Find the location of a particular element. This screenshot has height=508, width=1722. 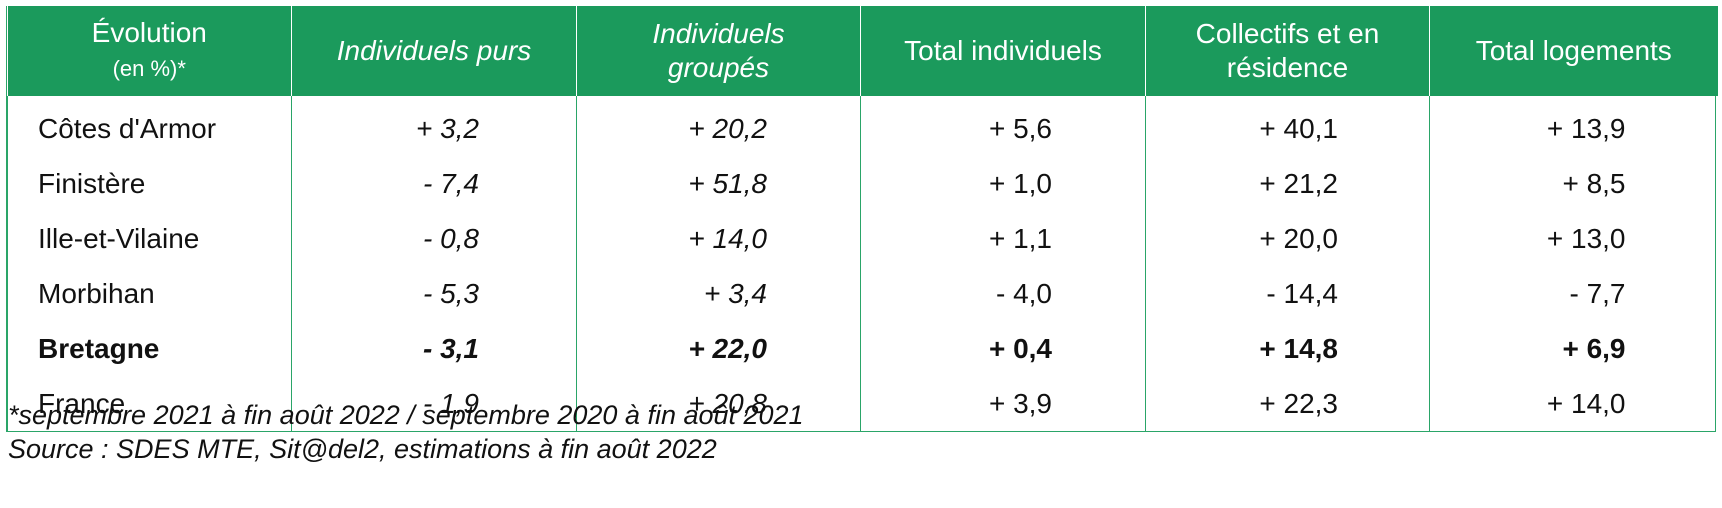

cell-value: + 22,0 is located at coordinates (727, 348).